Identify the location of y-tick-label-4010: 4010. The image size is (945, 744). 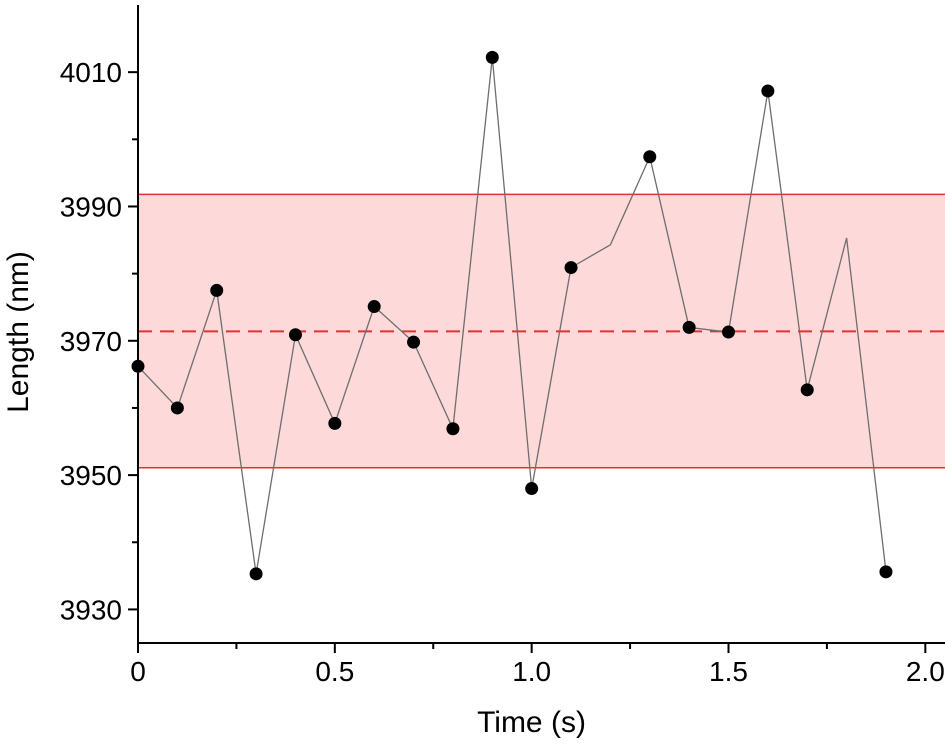
(91, 72).